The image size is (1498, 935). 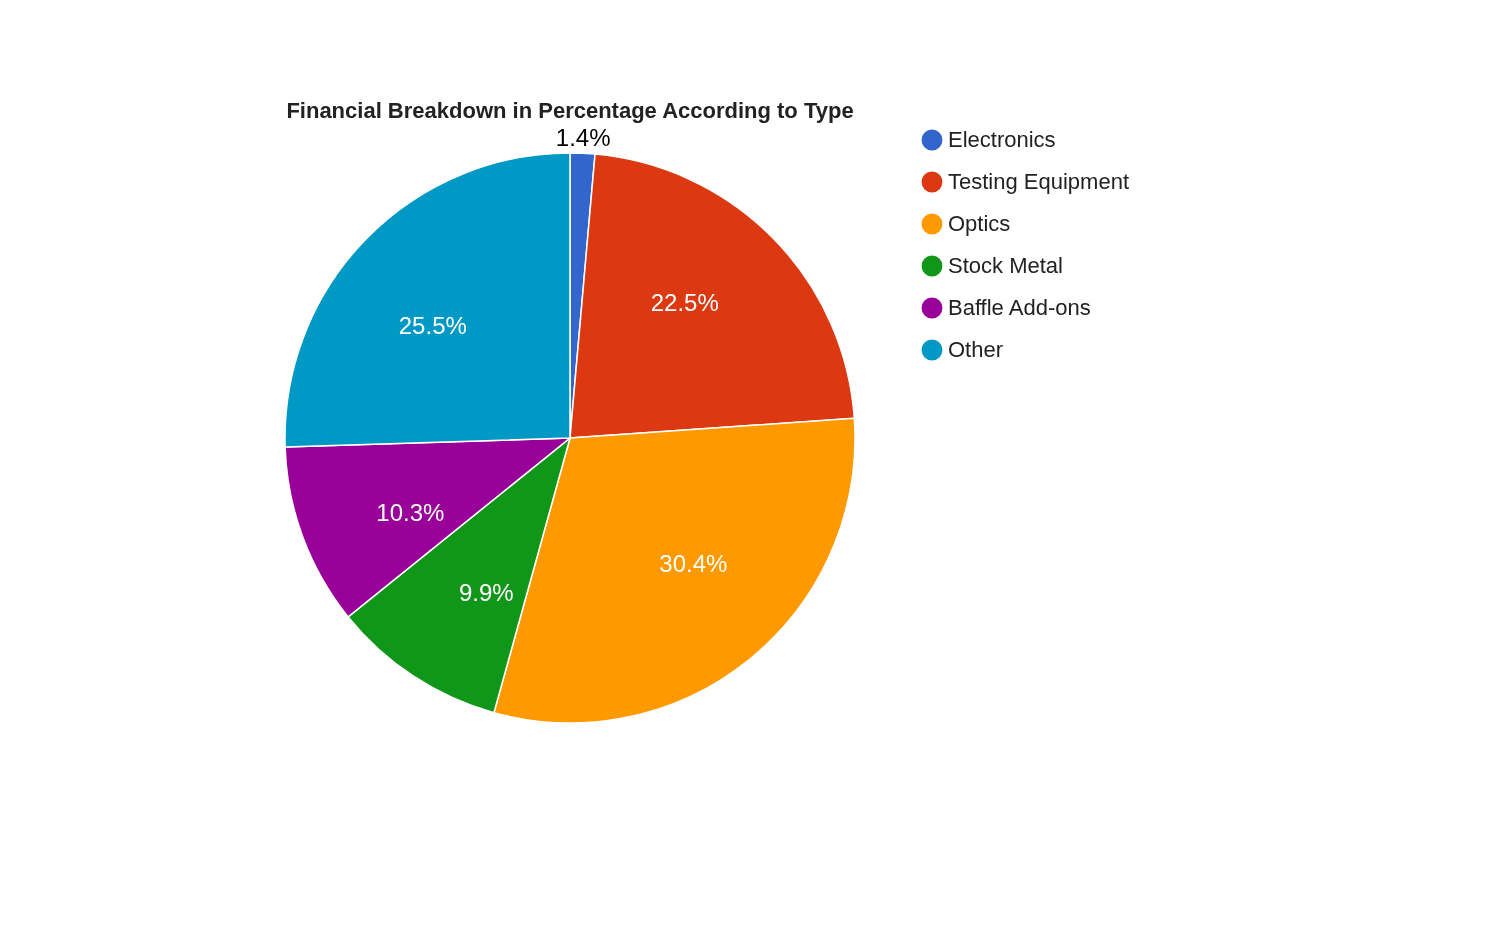 What do you see at coordinates (979, 223) in the screenshot?
I see `legend-label: Optics` at bounding box center [979, 223].